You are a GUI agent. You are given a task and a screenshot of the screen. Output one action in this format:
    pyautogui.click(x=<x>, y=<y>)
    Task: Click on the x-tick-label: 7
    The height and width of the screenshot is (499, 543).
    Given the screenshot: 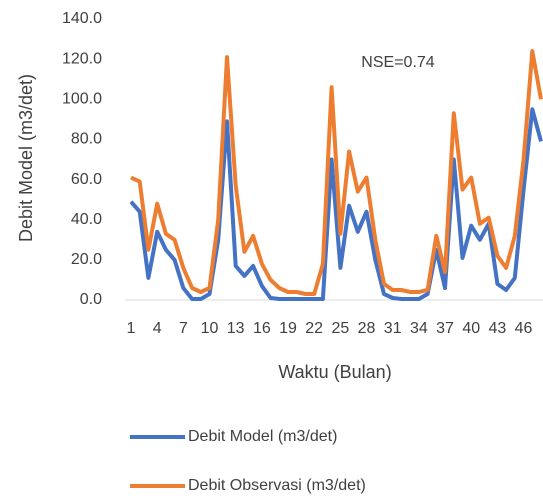 What is the action you would take?
    pyautogui.click(x=183, y=328)
    